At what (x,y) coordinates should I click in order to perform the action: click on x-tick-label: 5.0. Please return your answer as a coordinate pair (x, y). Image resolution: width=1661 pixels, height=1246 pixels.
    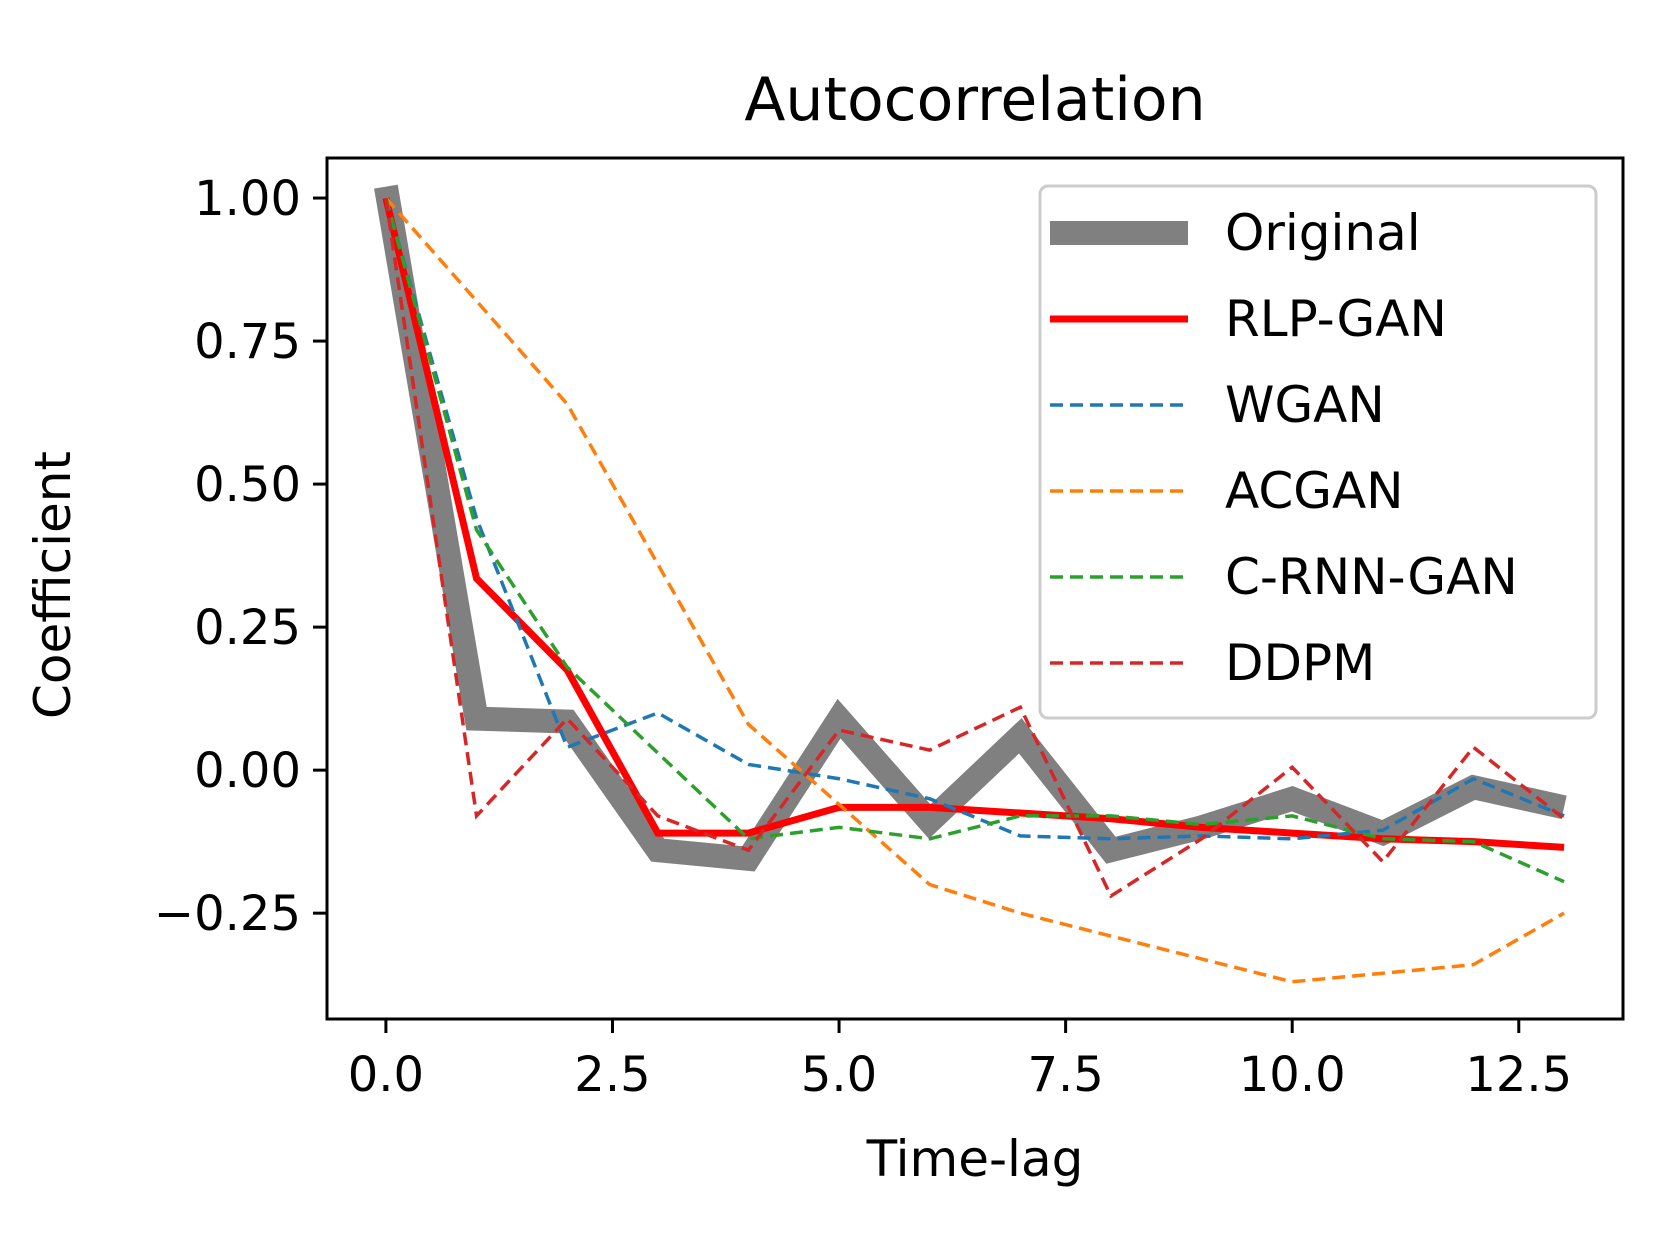
    Looking at the image, I should click on (839, 1075).